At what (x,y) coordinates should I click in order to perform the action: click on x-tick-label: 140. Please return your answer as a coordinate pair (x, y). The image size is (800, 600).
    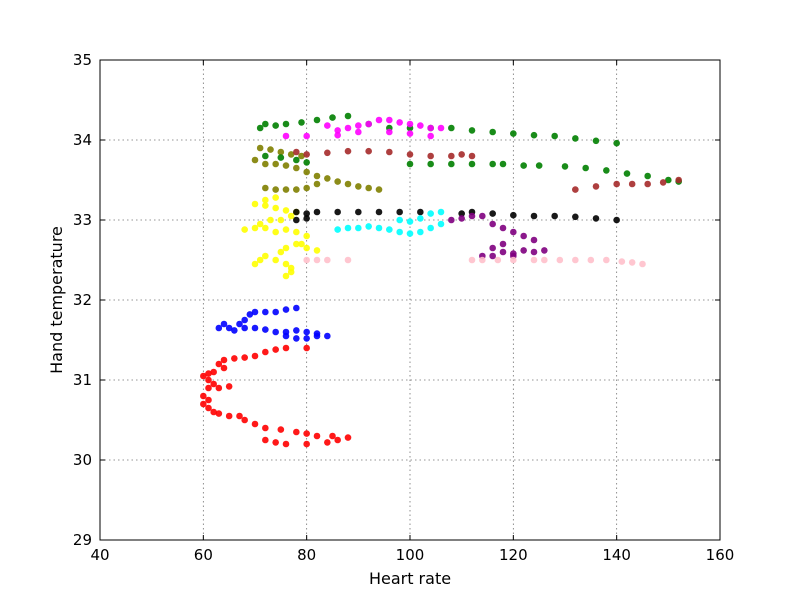
    Looking at the image, I should click on (616, 555).